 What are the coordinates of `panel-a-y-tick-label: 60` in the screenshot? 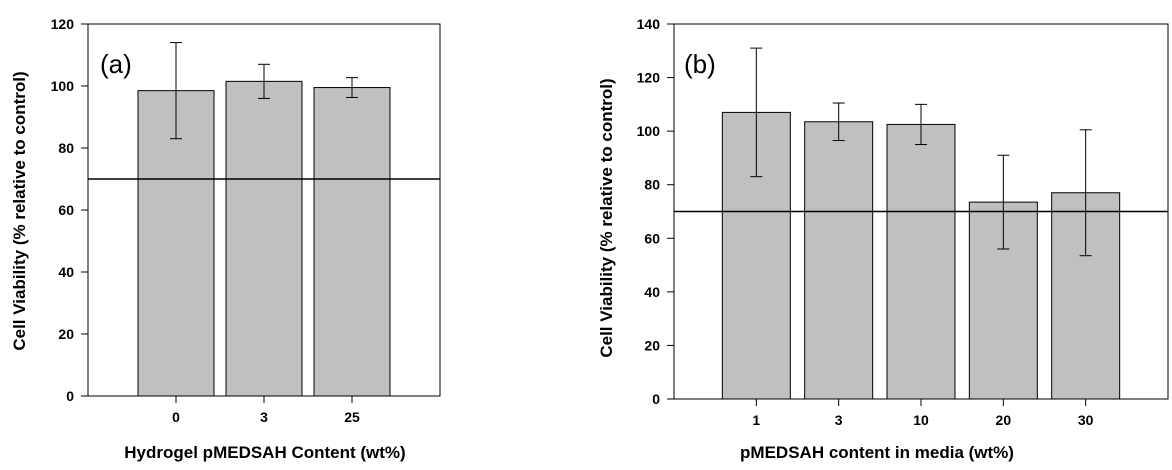 It's located at (66, 210).